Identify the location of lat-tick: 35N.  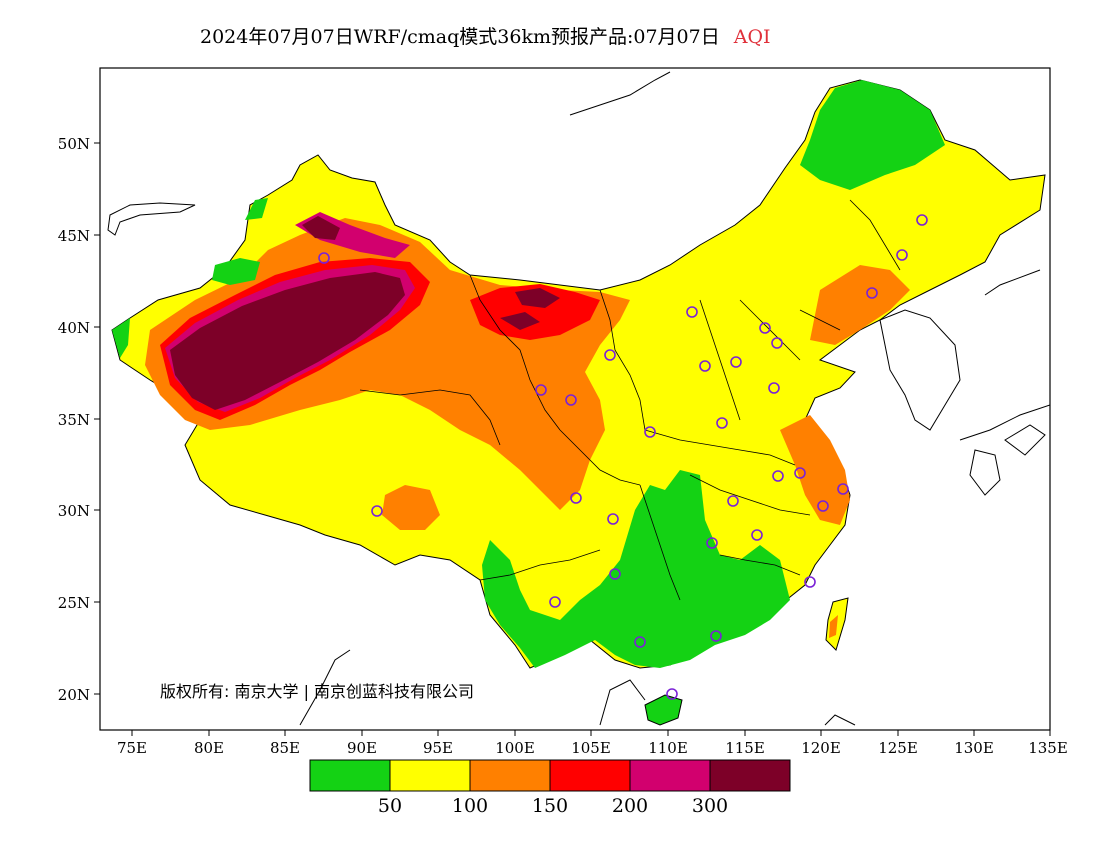
(79, 420).